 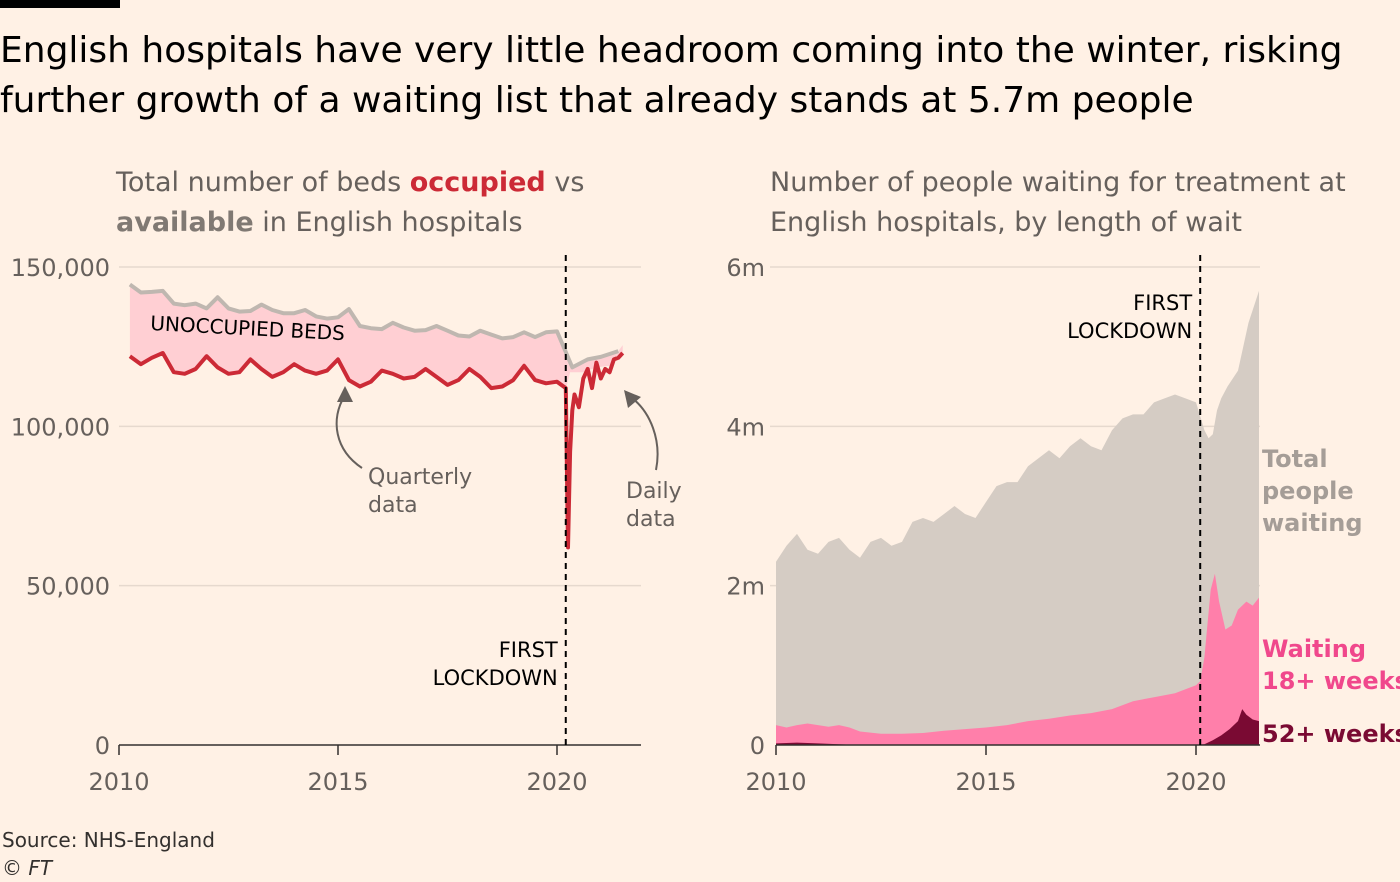 What do you see at coordinates (1312, 523) in the screenshot?
I see `total-waiting-label: waiting` at bounding box center [1312, 523].